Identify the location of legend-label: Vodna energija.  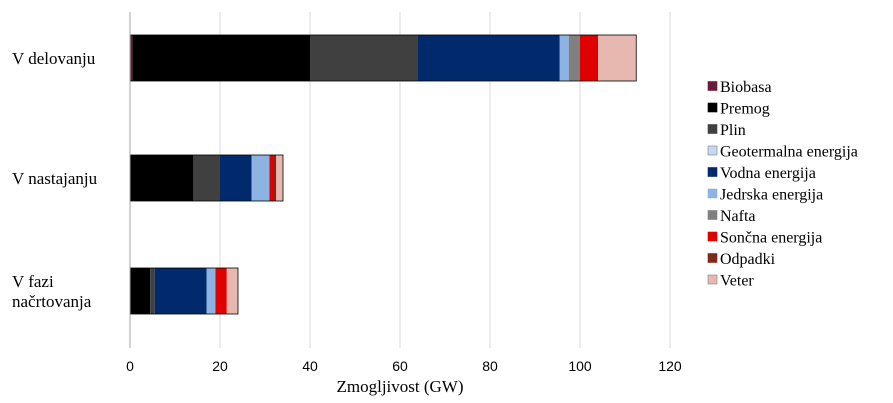
(768, 173).